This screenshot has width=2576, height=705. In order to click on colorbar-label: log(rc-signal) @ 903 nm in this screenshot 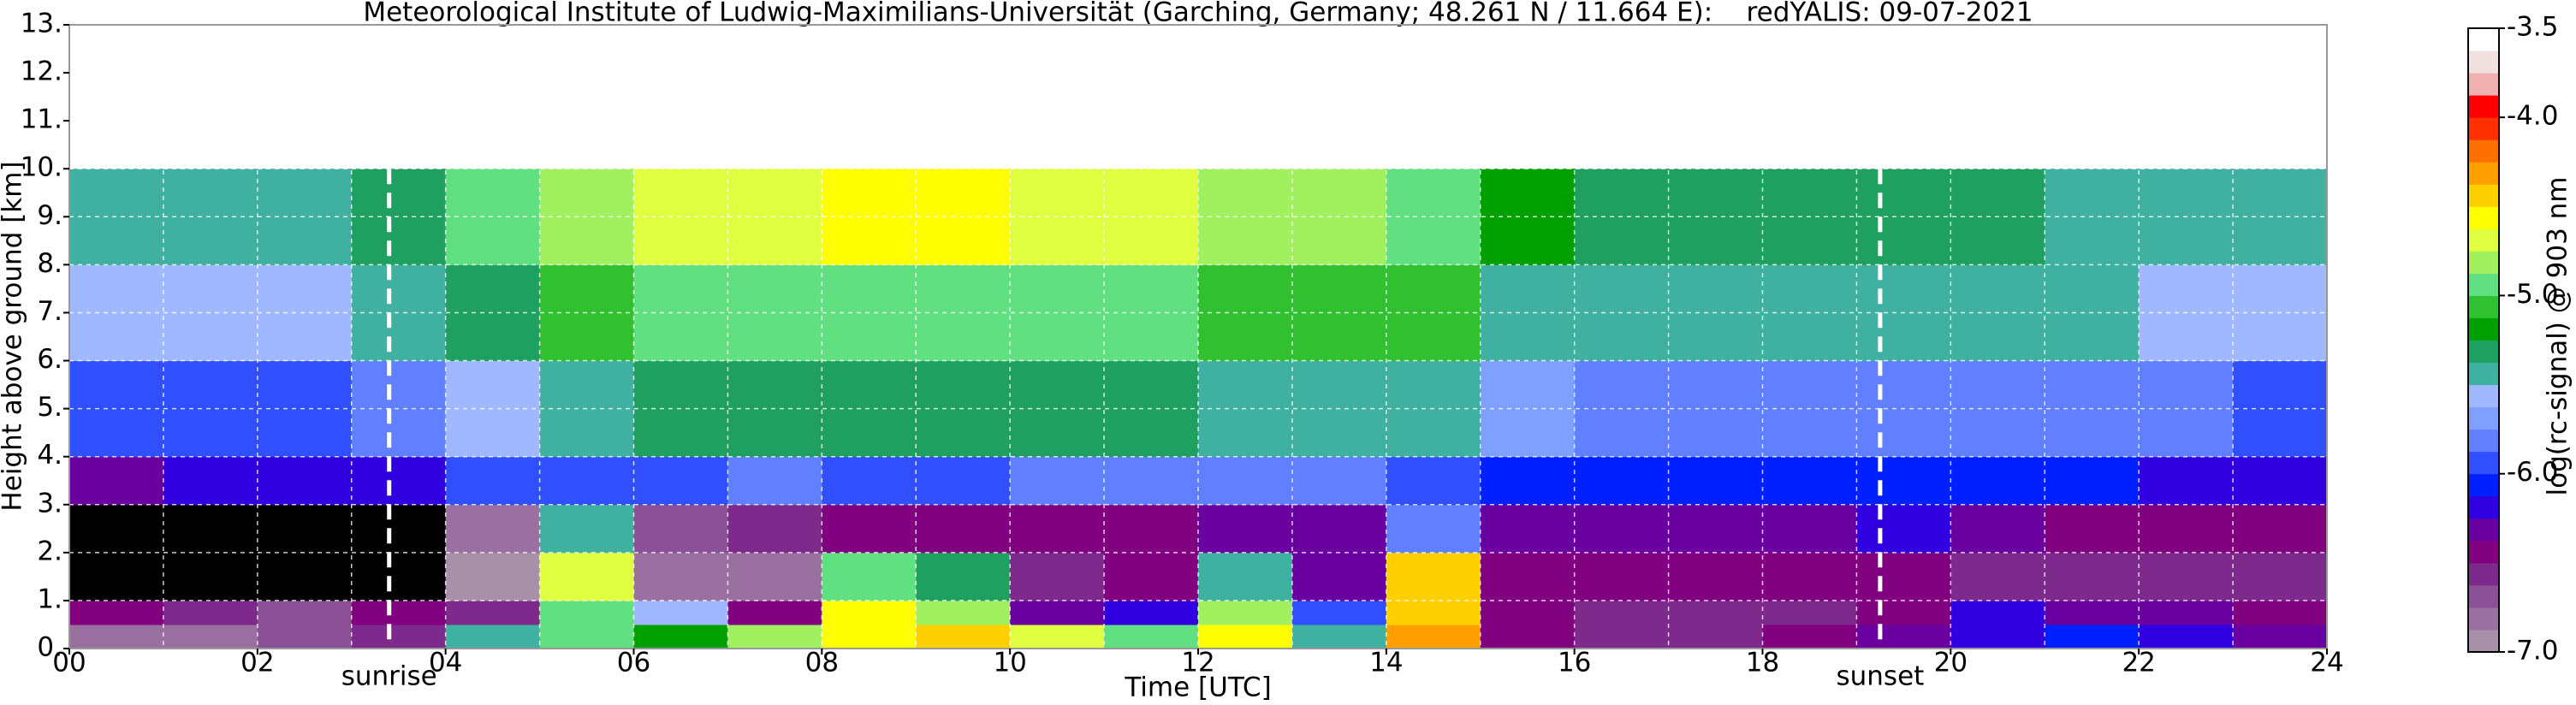, I will do `click(2558, 335)`.